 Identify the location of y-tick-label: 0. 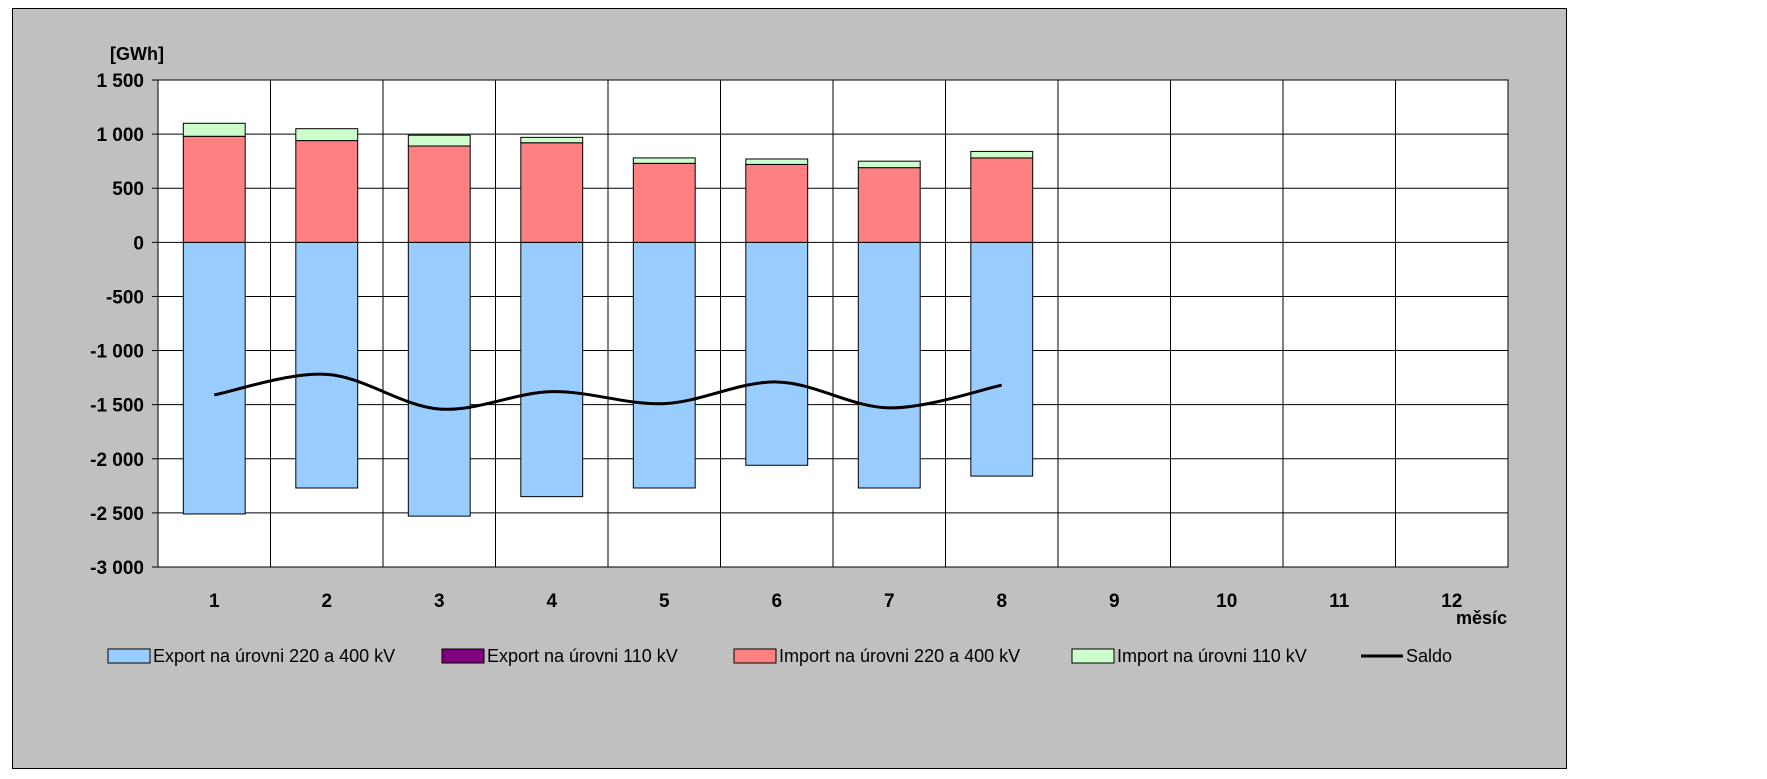
(138, 243).